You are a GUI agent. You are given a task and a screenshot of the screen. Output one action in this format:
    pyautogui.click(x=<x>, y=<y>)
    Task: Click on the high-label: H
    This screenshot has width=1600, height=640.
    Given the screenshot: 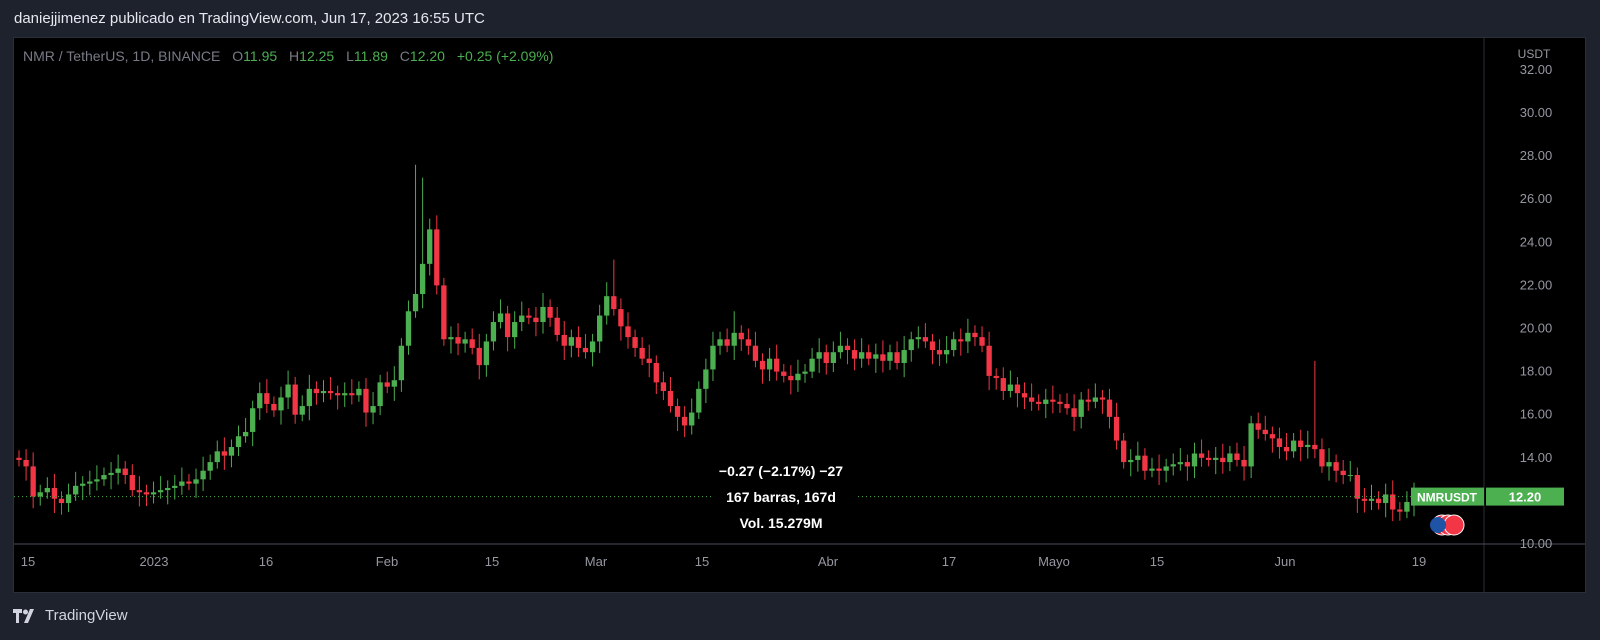 What is the action you would take?
    pyautogui.click(x=294, y=56)
    